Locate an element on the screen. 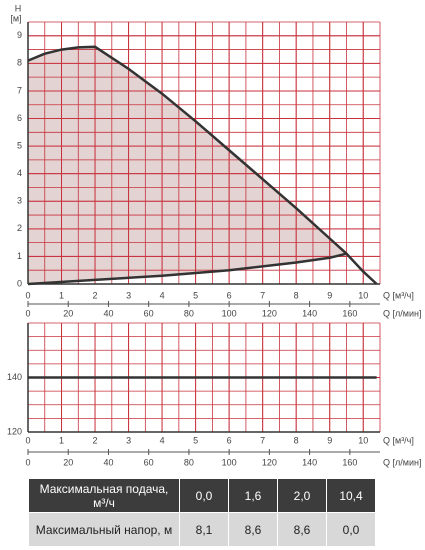 The image size is (425, 550). table-cell: 10,4 is located at coordinates (351, 495).